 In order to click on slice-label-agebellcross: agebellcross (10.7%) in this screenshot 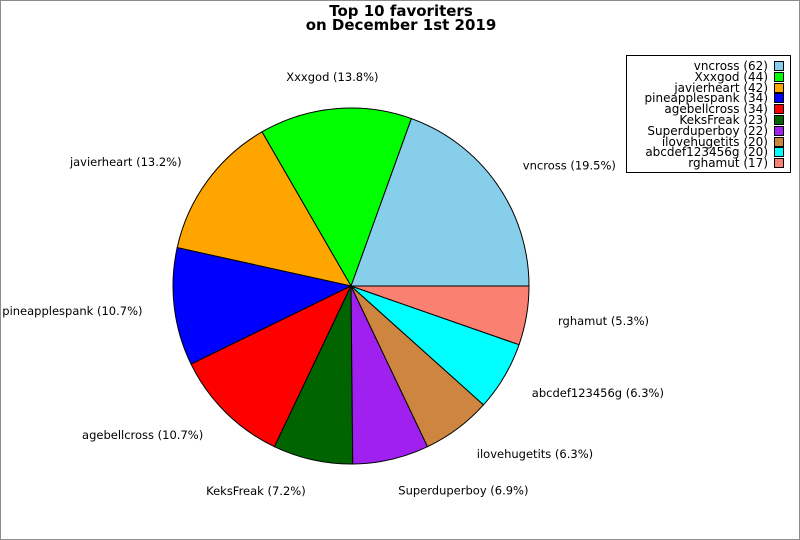, I will do `click(142, 435)`.